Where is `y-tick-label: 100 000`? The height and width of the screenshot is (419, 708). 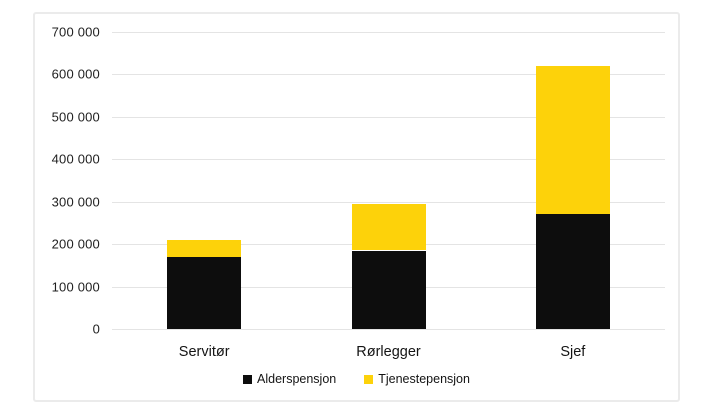 y-tick-label: 100 000 is located at coordinates (75, 287).